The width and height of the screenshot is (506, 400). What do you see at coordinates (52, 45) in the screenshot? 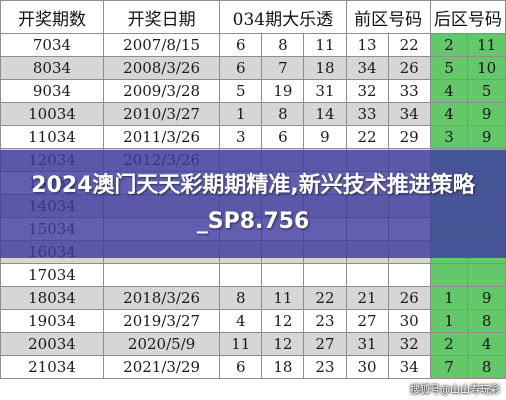
I see `cell-issue: 7034` at bounding box center [52, 45].